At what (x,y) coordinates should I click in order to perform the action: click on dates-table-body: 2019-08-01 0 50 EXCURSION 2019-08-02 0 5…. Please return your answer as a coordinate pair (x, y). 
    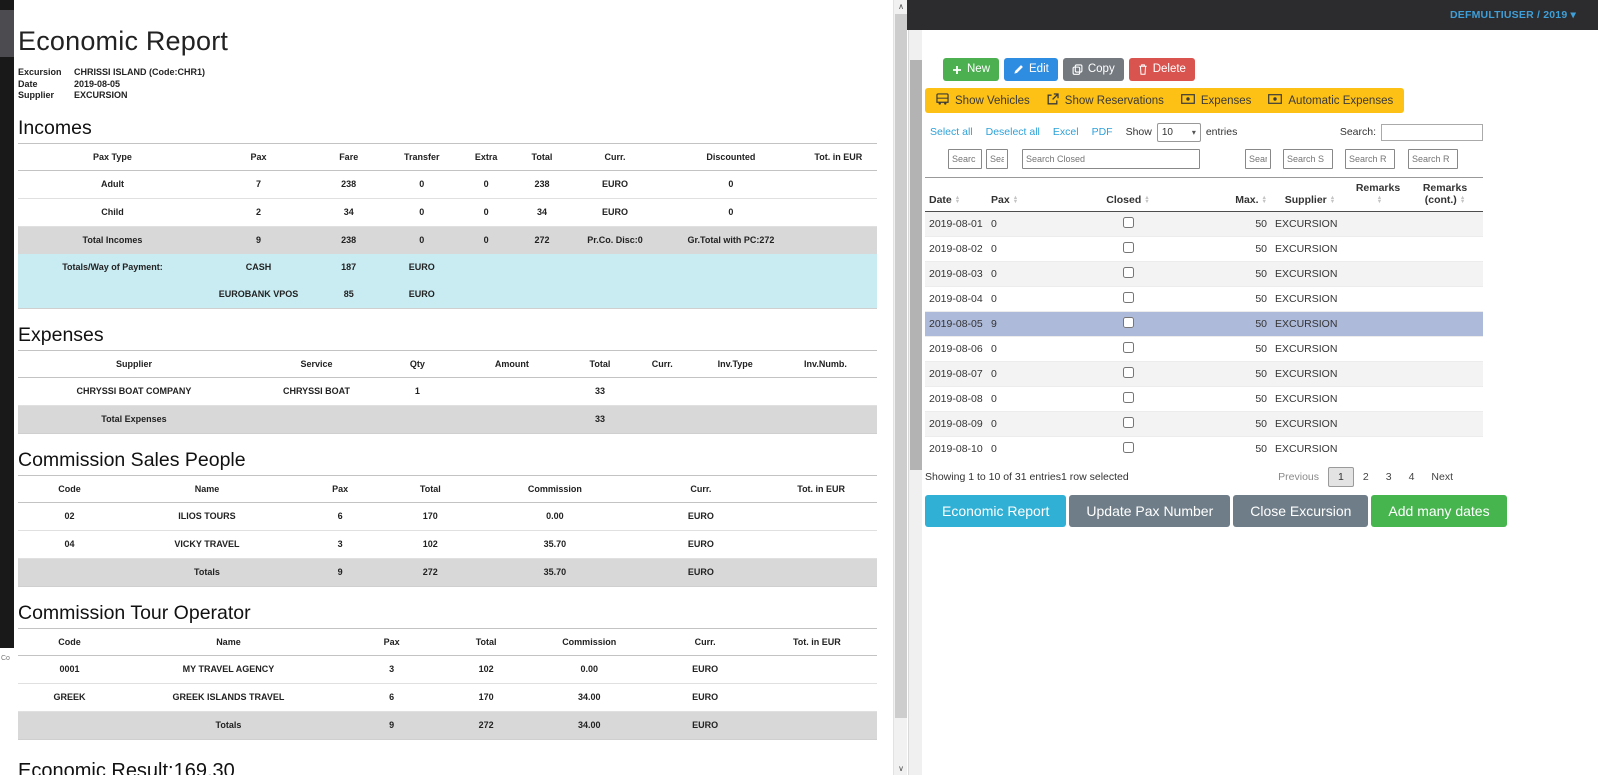
    Looking at the image, I should click on (1204, 336).